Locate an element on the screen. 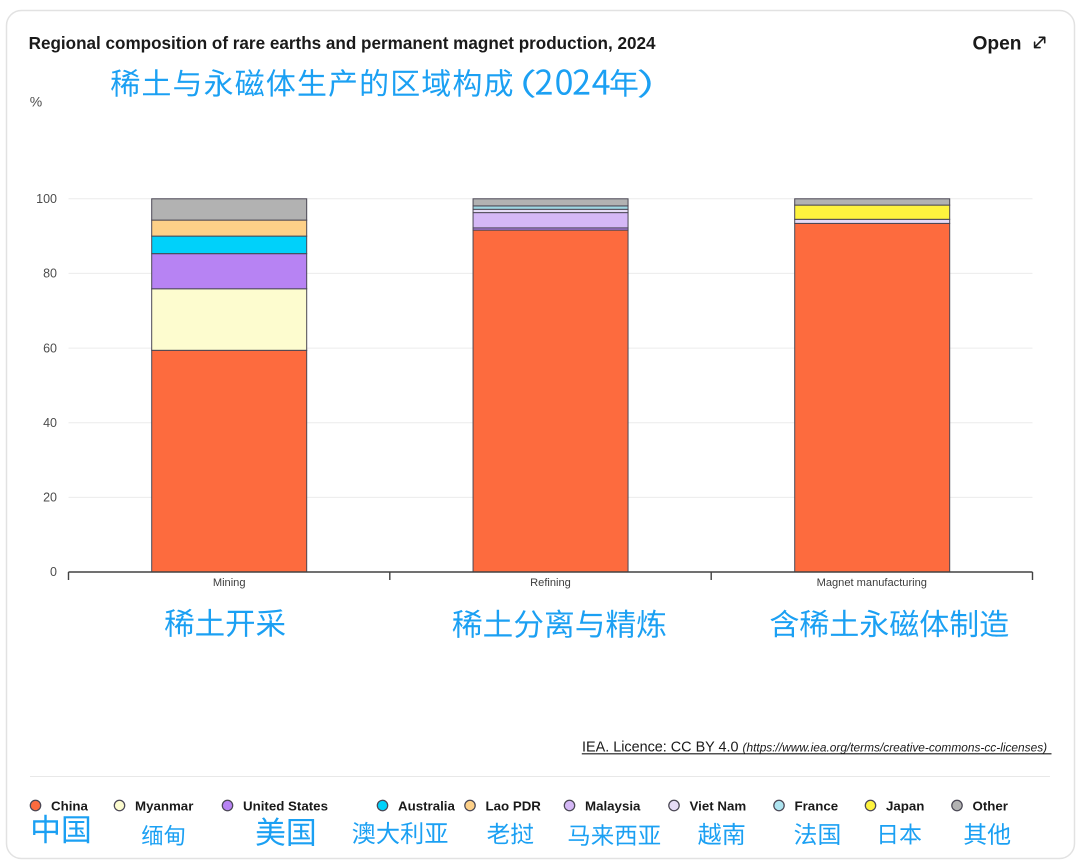  svg-text: China is located at coordinates (70, 806).